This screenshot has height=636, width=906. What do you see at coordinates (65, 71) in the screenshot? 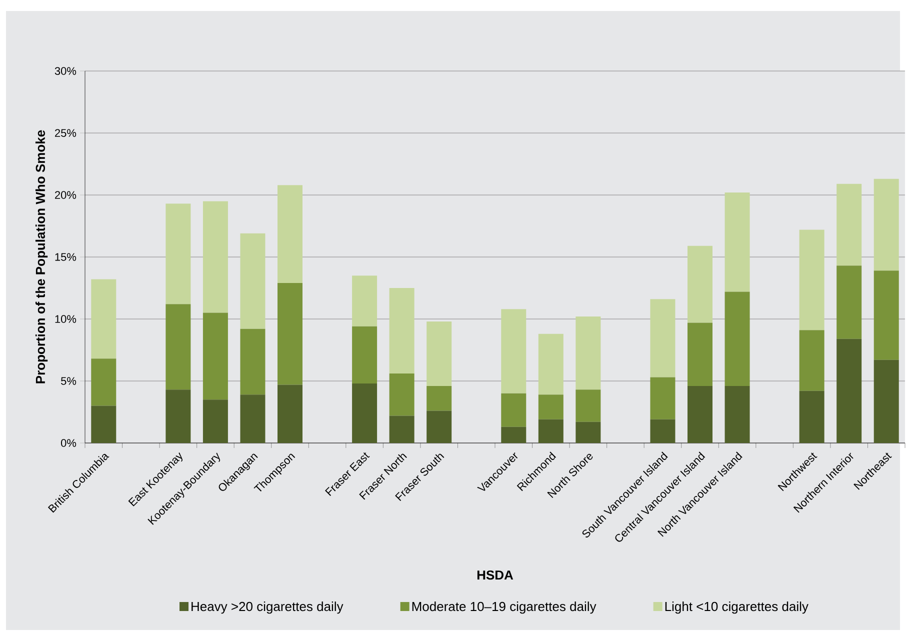
I see `y-tick-label: 30%` at bounding box center [65, 71].